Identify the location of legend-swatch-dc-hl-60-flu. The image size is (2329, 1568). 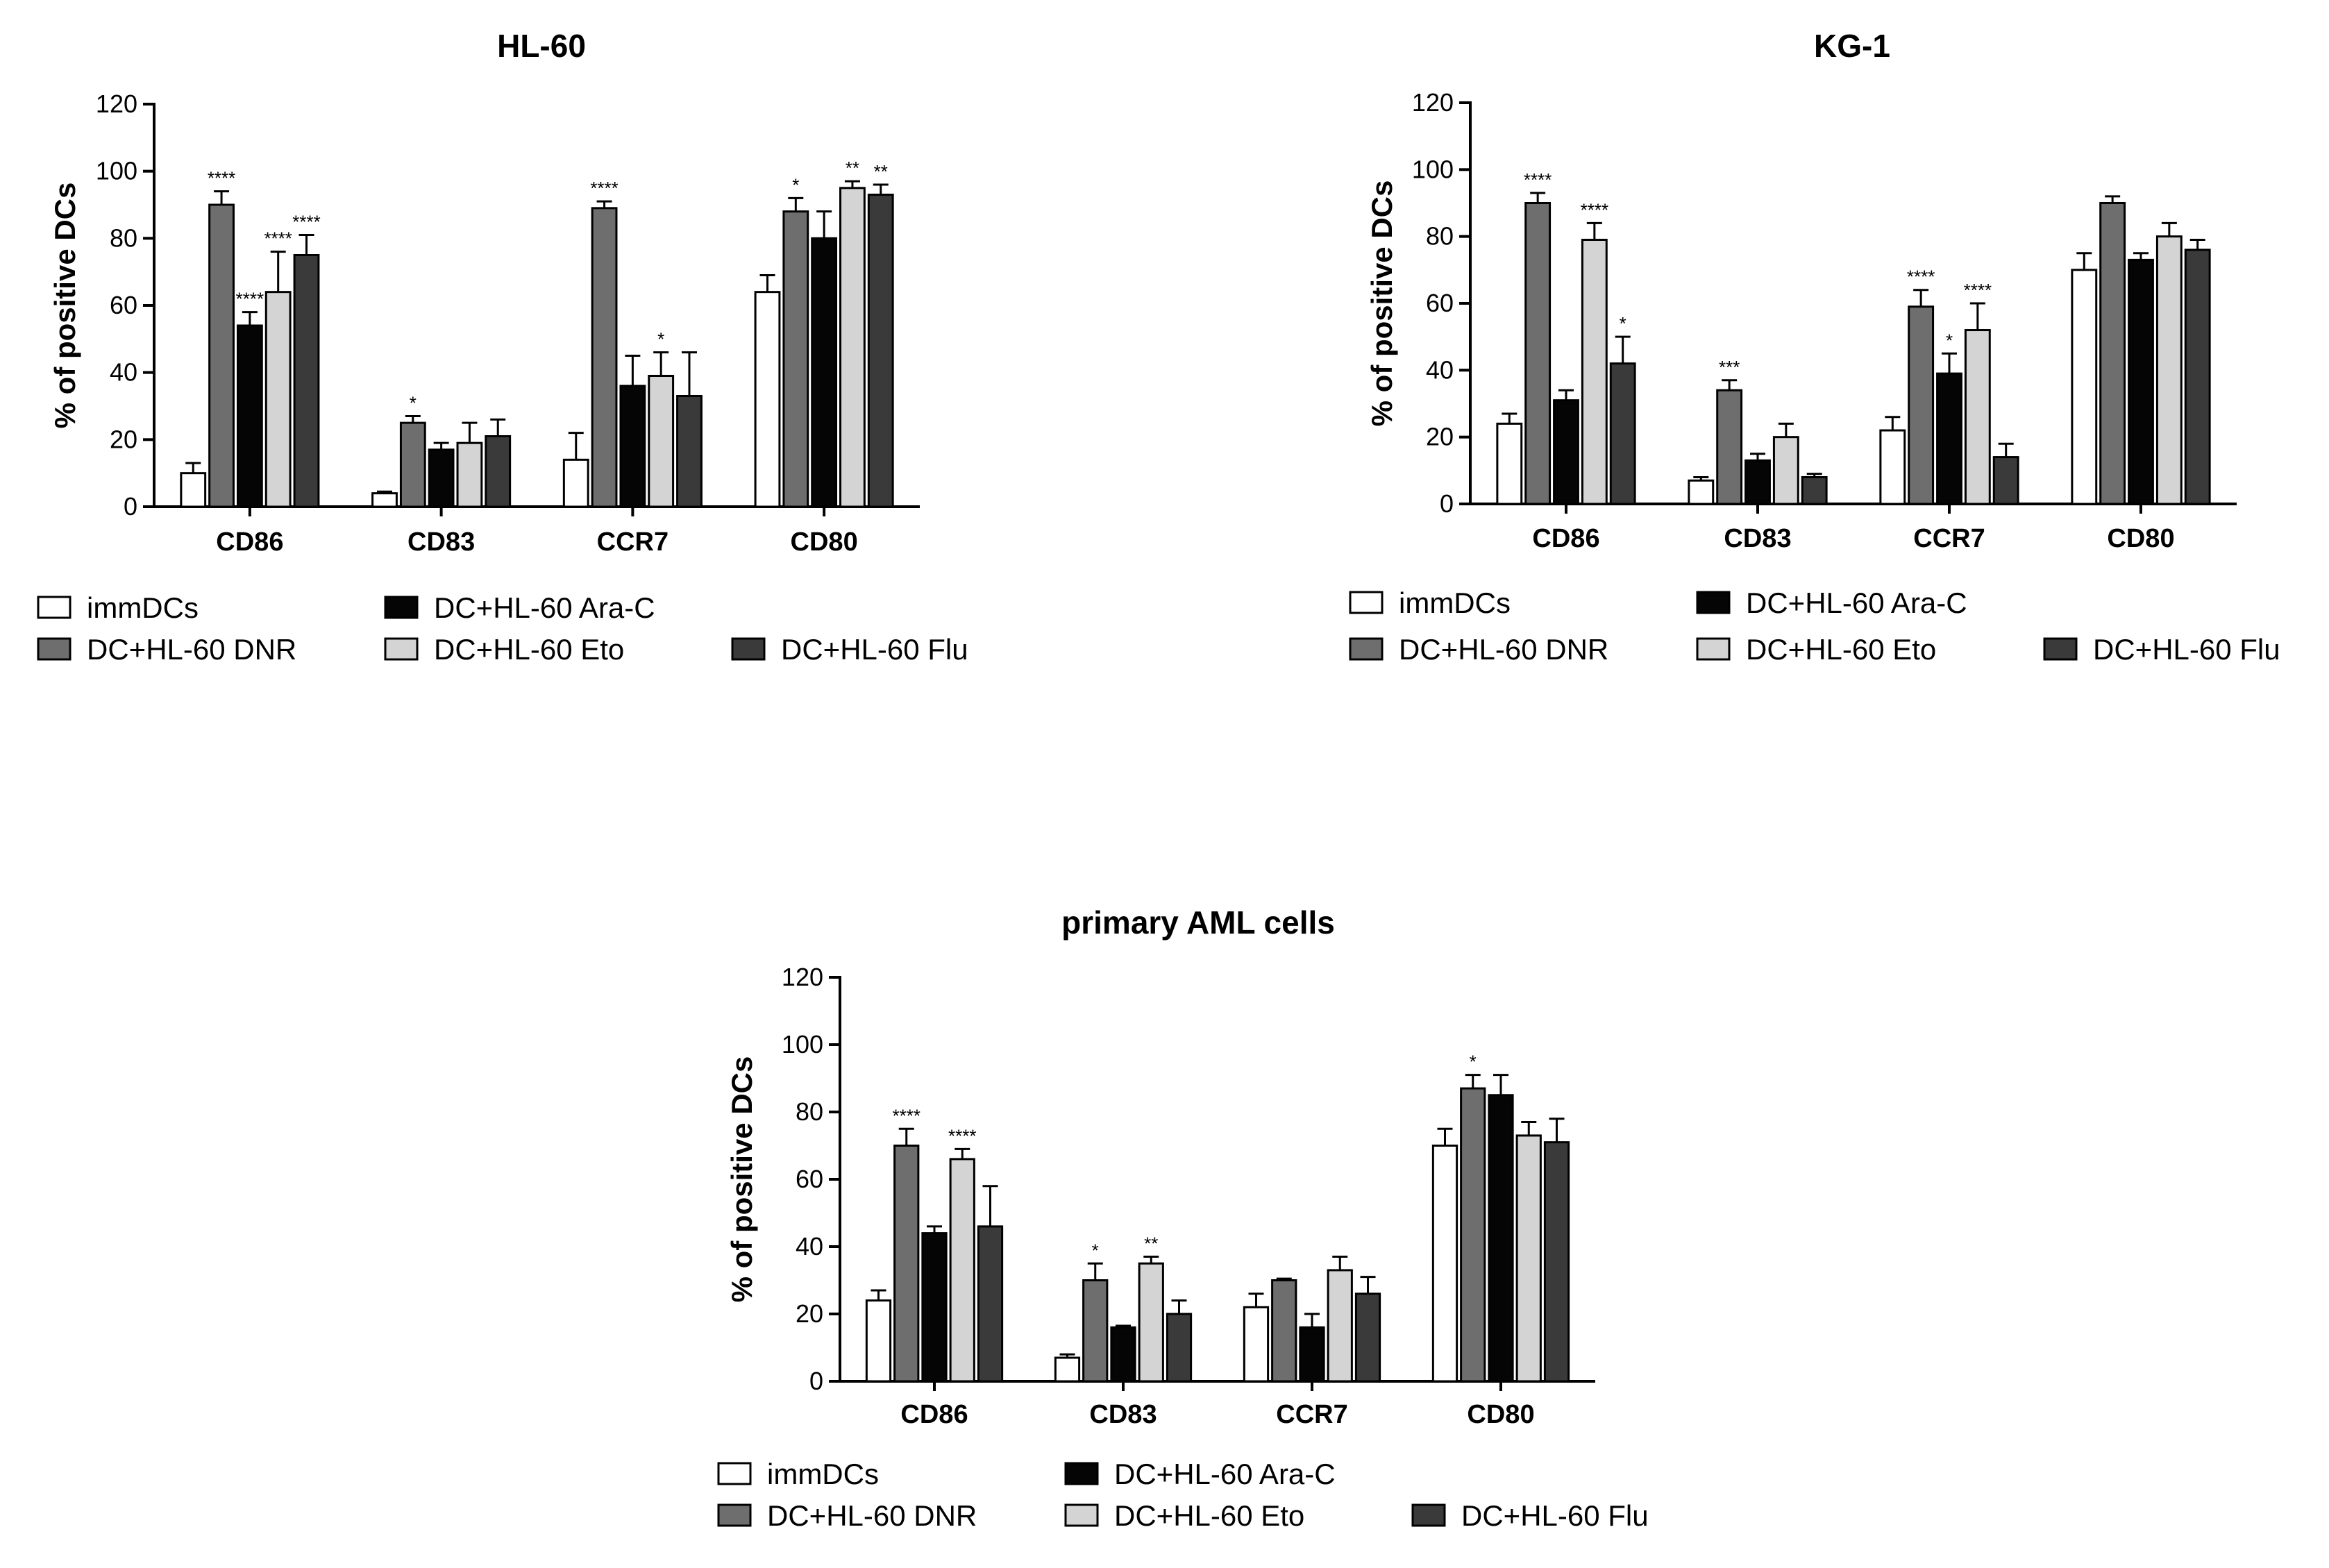
(748, 649).